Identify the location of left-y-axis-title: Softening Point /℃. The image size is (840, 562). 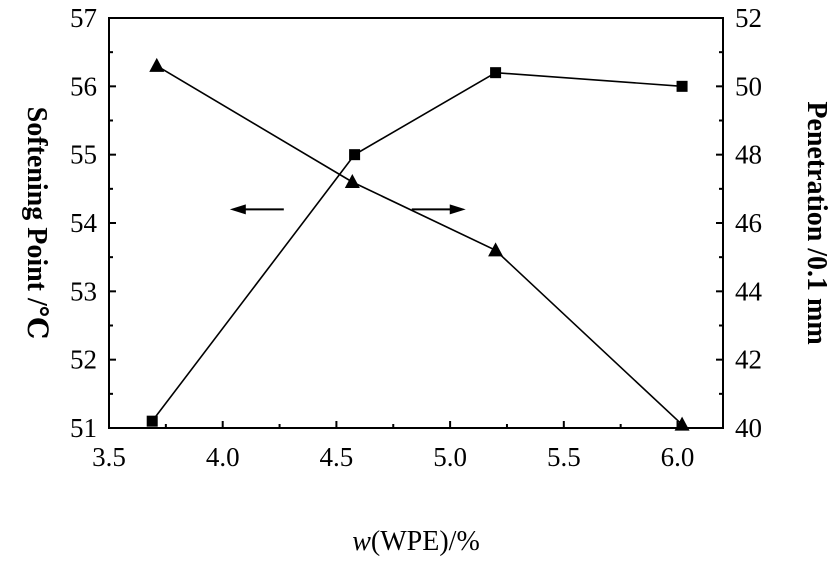
(36, 223).